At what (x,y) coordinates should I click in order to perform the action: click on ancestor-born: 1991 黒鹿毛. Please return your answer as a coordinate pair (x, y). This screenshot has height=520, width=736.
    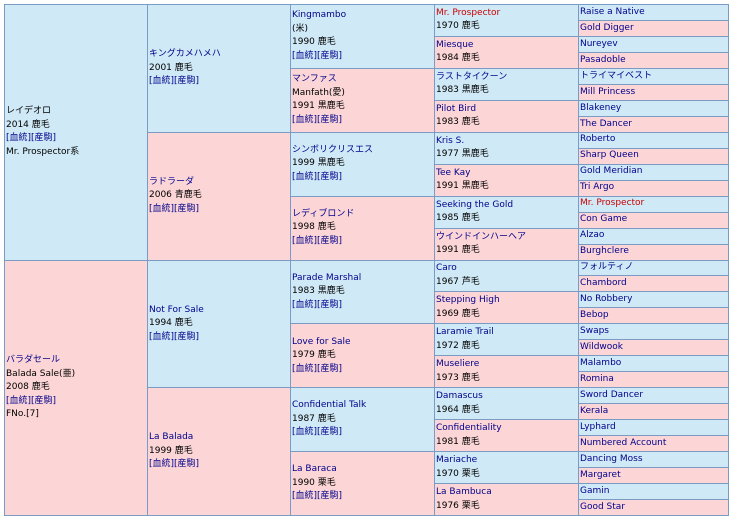
    Looking at the image, I should click on (462, 186).